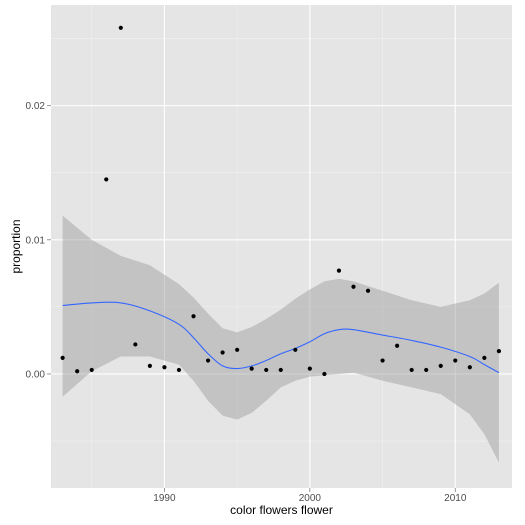  Describe the element at coordinates (16, 246) in the screenshot. I see `y-axis-title: proportion` at that location.